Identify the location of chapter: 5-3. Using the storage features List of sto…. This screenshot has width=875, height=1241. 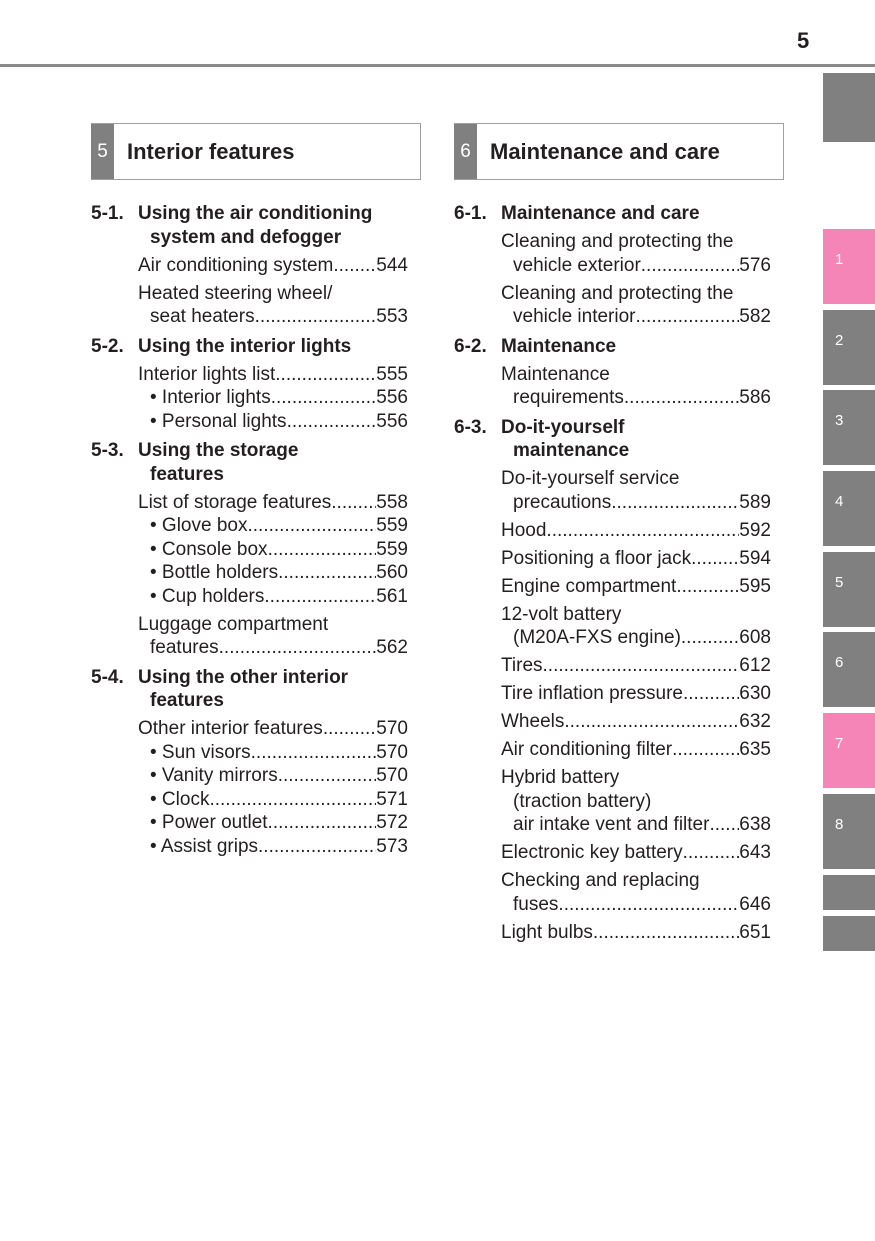
(256, 549).